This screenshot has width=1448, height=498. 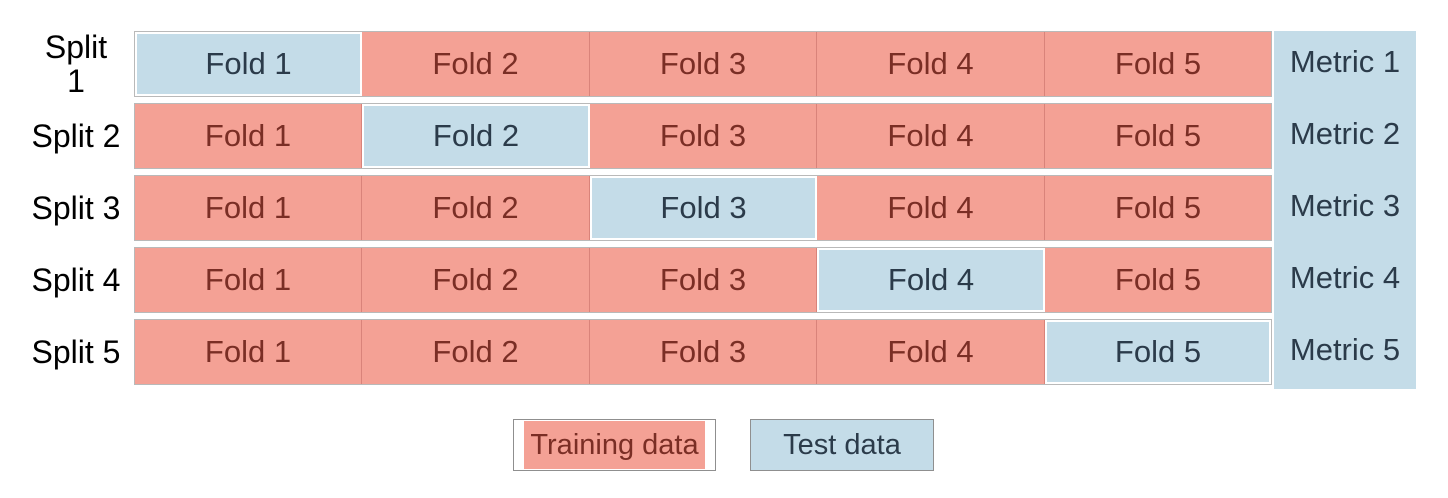 What do you see at coordinates (1345, 205) in the screenshot?
I see `metric-label: Metric 3` at bounding box center [1345, 205].